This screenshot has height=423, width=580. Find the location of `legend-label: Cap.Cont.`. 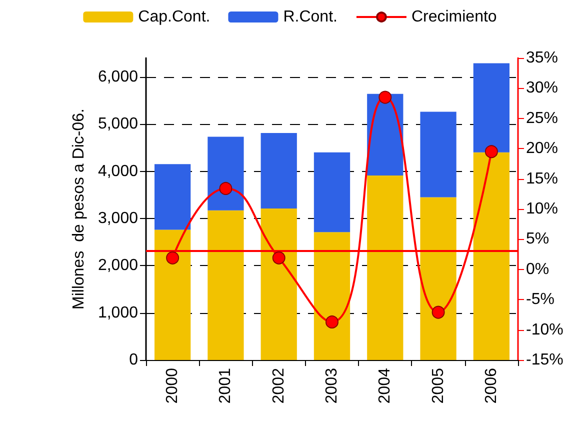

legend-label: Cap.Cont. is located at coordinates (174, 17).